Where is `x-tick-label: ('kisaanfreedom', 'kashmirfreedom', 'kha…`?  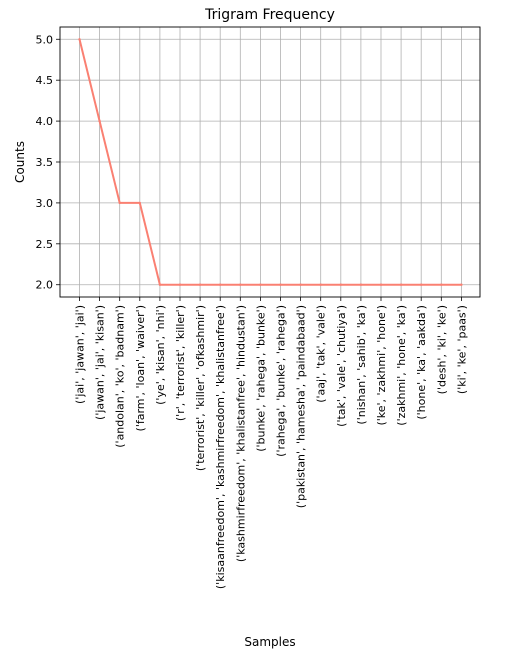
x-tick-label: ('kisaanfreedom', 'kashmirfreedom', 'kha… is located at coordinates (220, 447).